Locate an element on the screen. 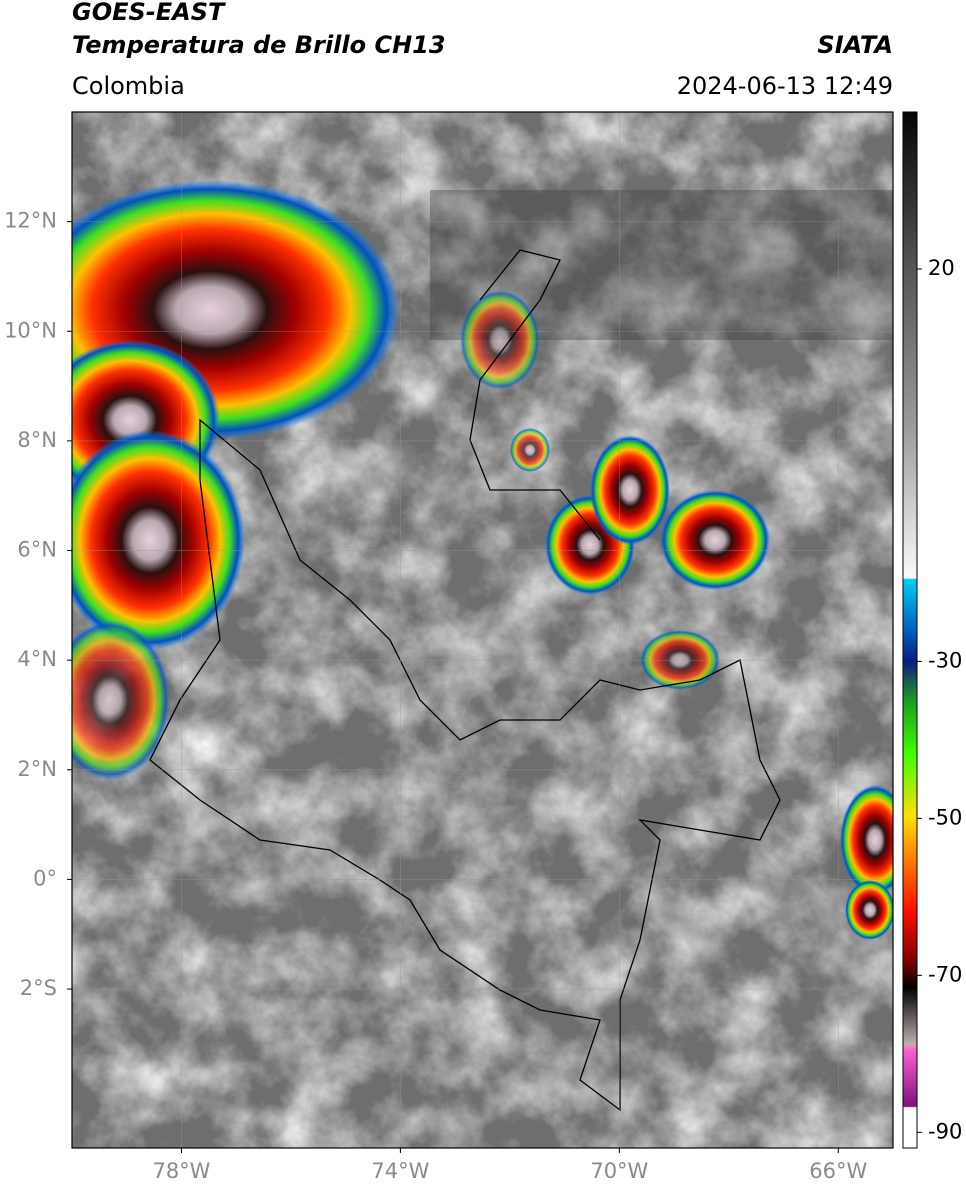  lon-tick-label: 70°W is located at coordinates (619, 1171).